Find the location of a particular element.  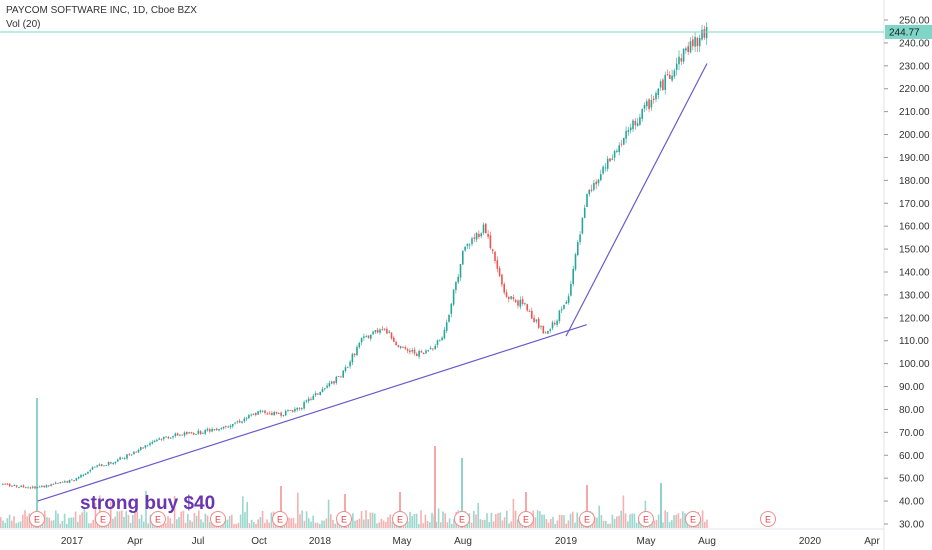

y-tick-label: 40.00 is located at coordinates (911, 502).